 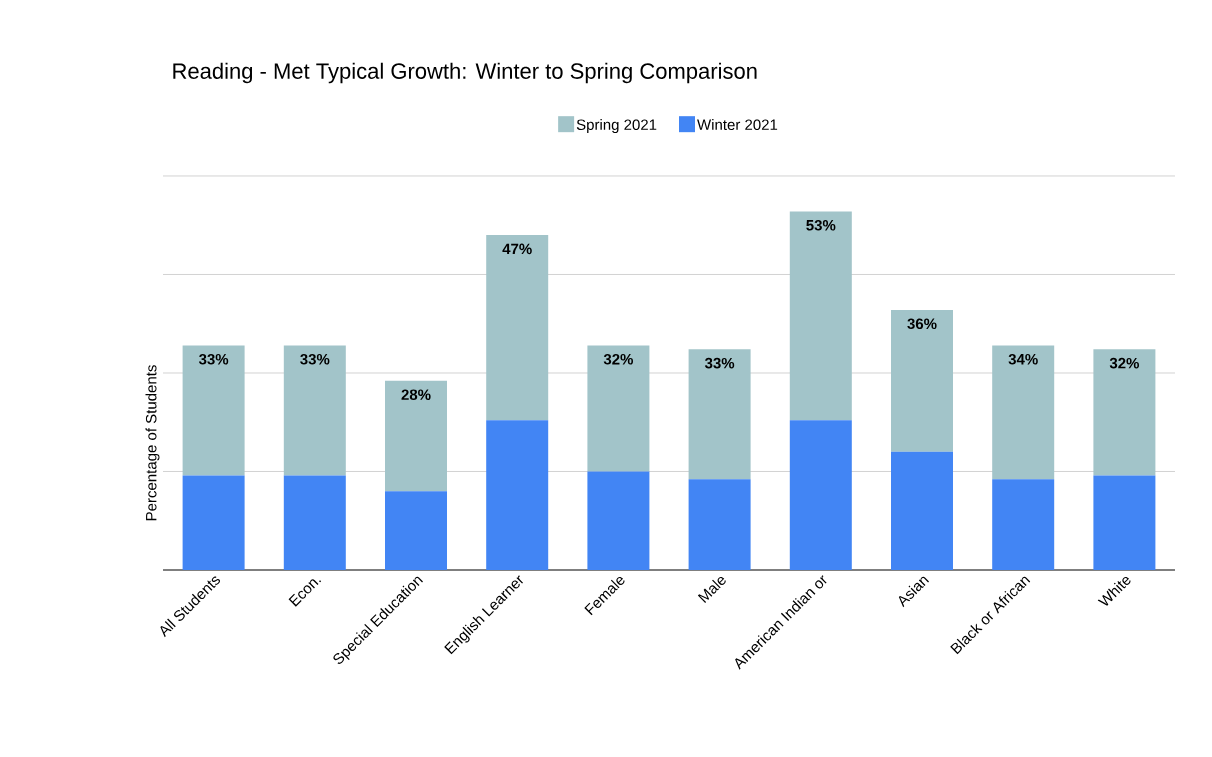 I want to click on data-label: 47%, so click(x=517, y=249).